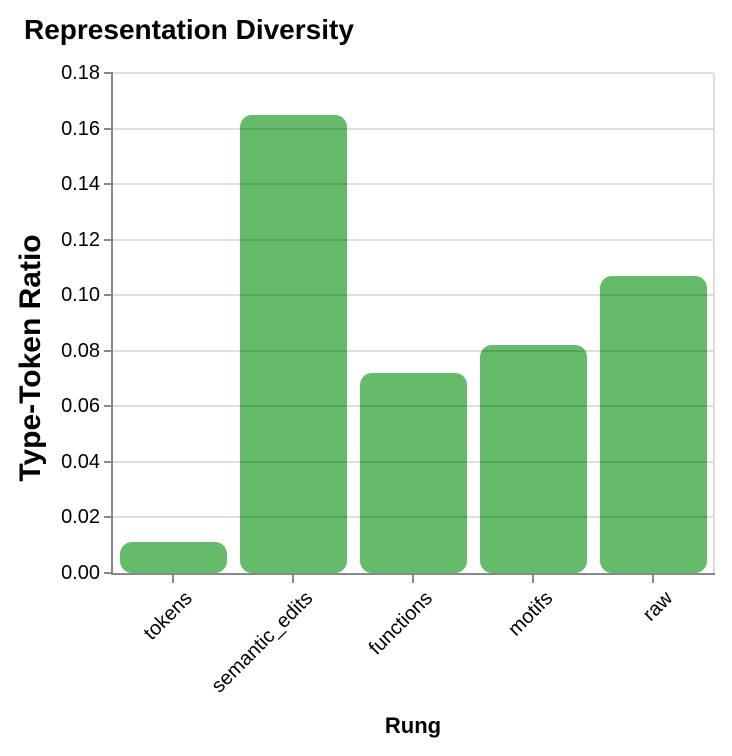 The height and width of the screenshot is (756, 732). What do you see at coordinates (189, 29) in the screenshot?
I see `chart-title: Representation Diversity` at bounding box center [189, 29].